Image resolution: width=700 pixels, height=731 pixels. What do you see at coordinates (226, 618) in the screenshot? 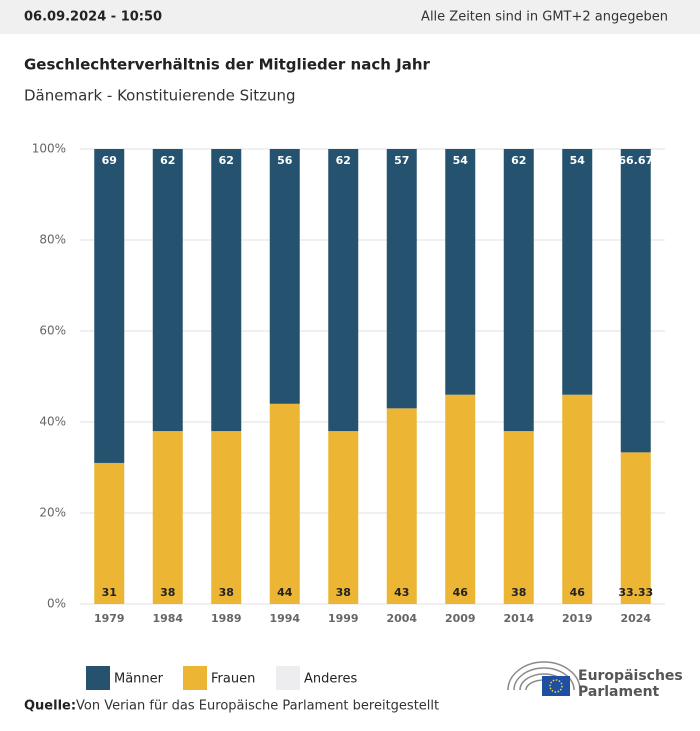
I see `x-tick-label: 1989` at bounding box center [226, 618].